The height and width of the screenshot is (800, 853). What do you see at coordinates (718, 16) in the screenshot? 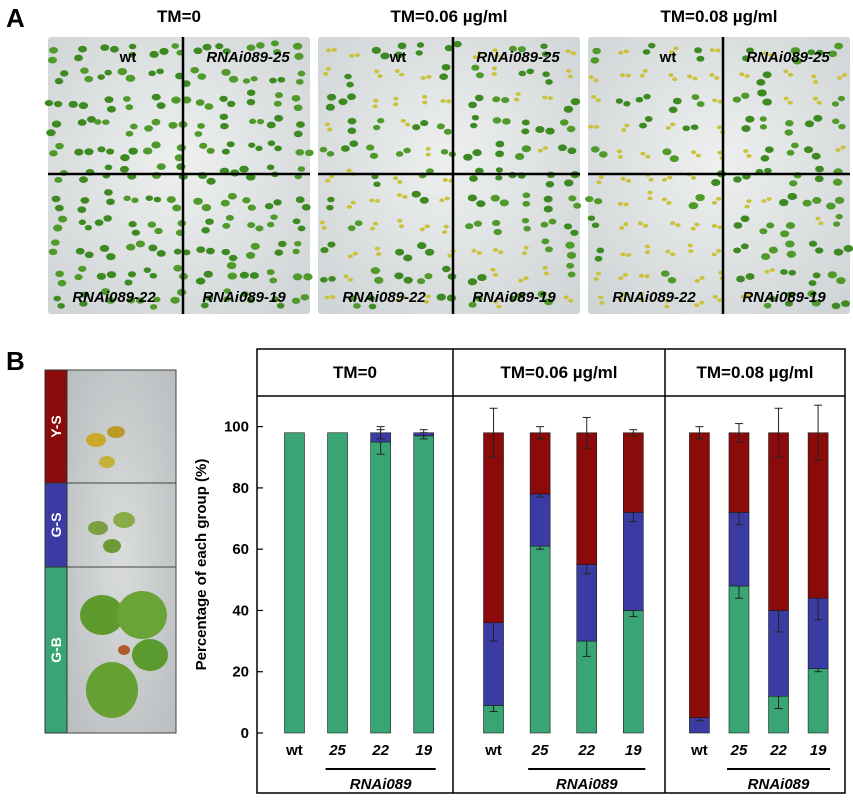
I see `plate-header: TM=0.08 µg/ml` at bounding box center [718, 16].